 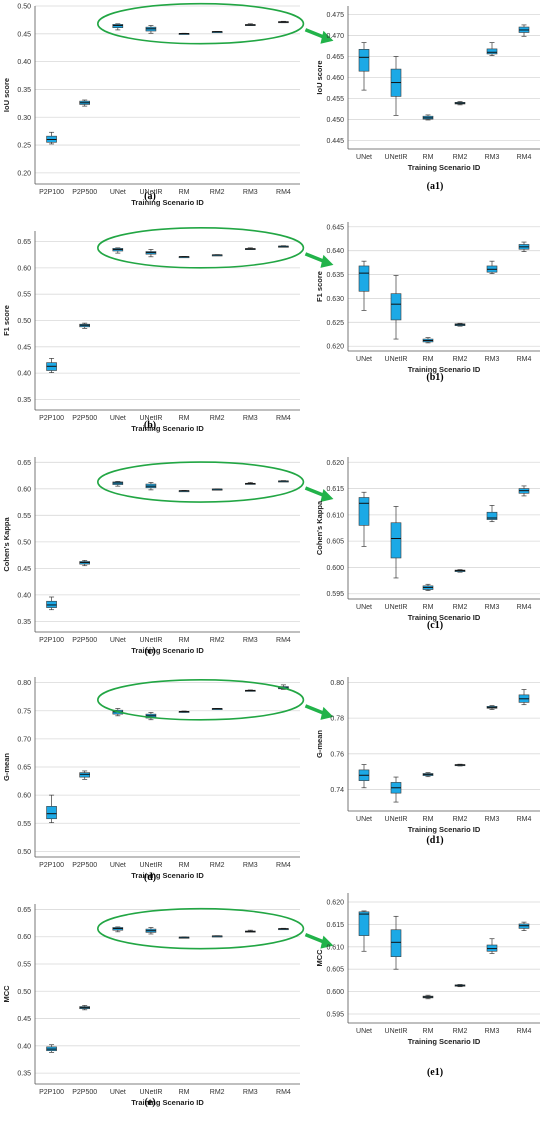 What do you see at coordinates (24, 739) in the screenshot?
I see `y-tick-label: 0.70` at bounding box center [24, 739].